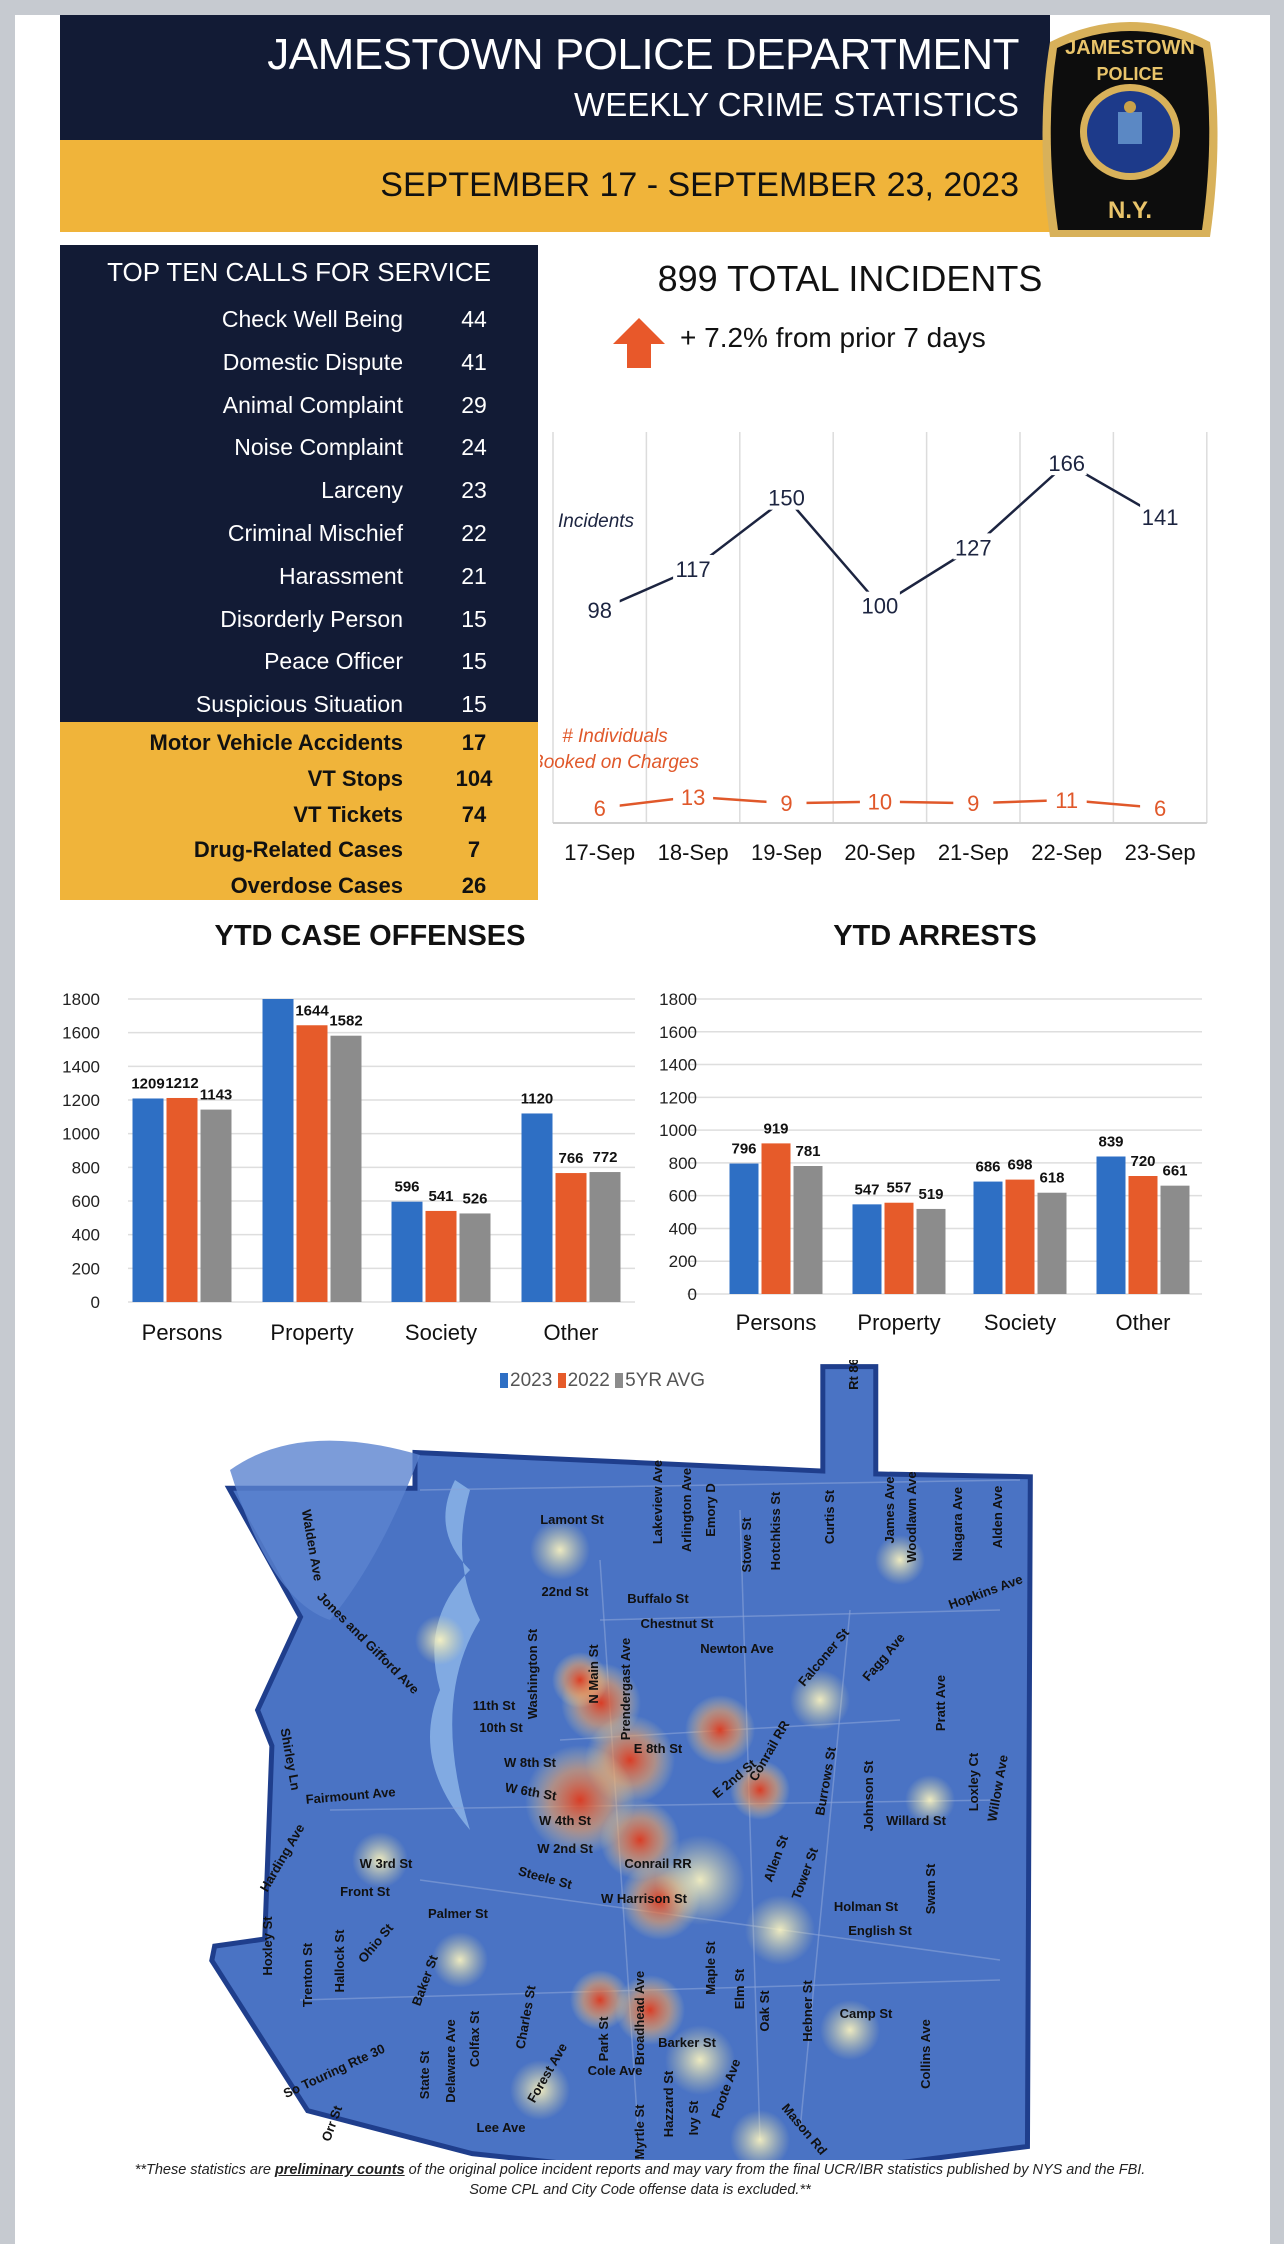 Image resolution: width=1284 pixels, height=2244 pixels. What do you see at coordinates (687, 2042) in the screenshot?
I see `street-label: Barker St` at bounding box center [687, 2042].